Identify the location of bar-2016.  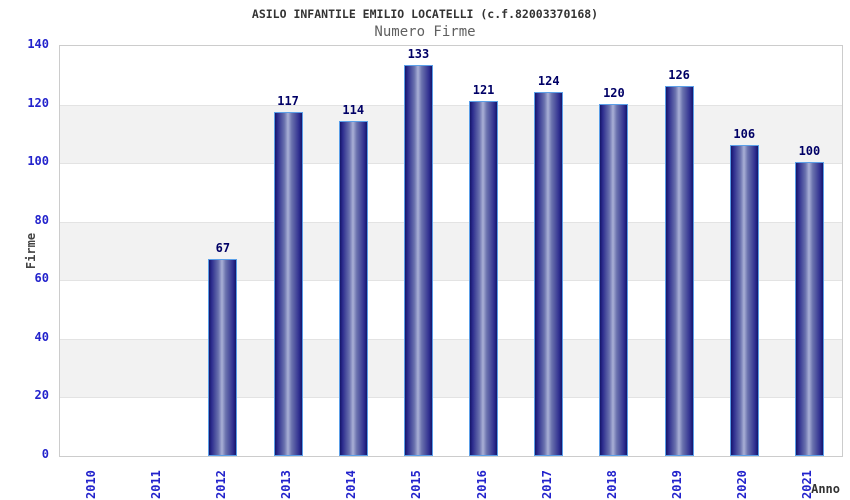
(484, 278).